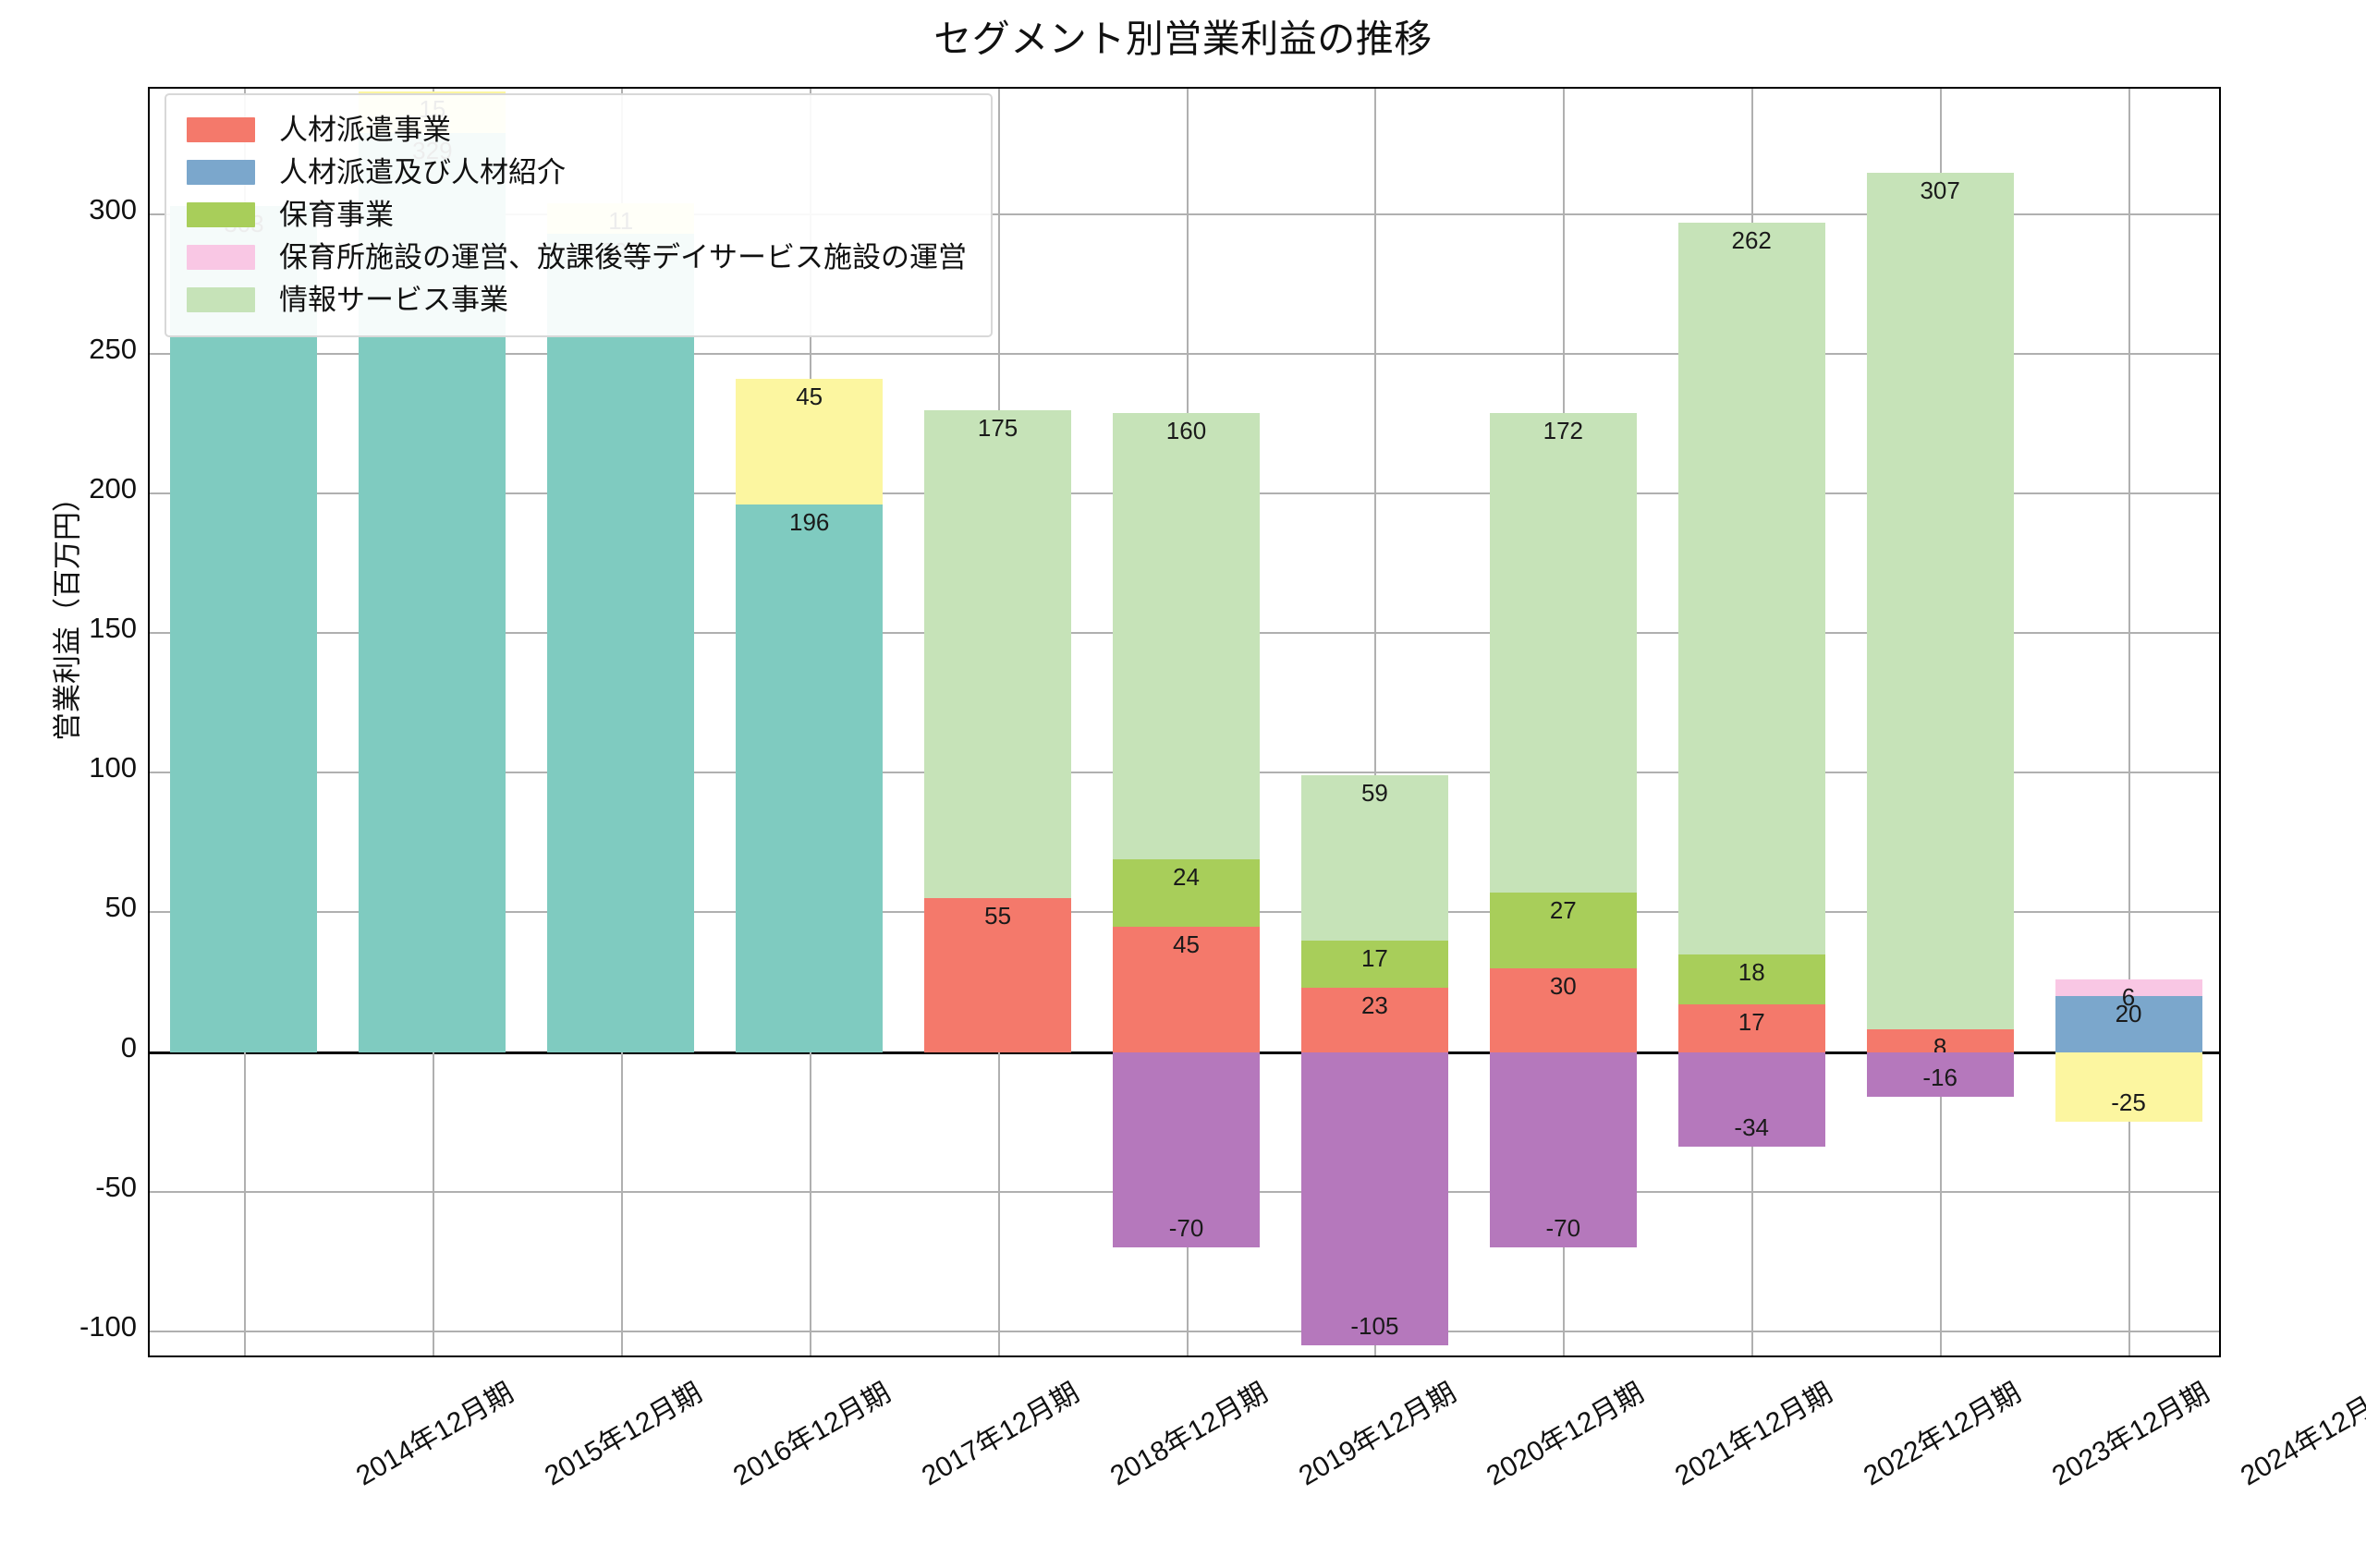  What do you see at coordinates (113, 628) in the screenshot?
I see `y-axis-tick-label: 150` at bounding box center [113, 628].